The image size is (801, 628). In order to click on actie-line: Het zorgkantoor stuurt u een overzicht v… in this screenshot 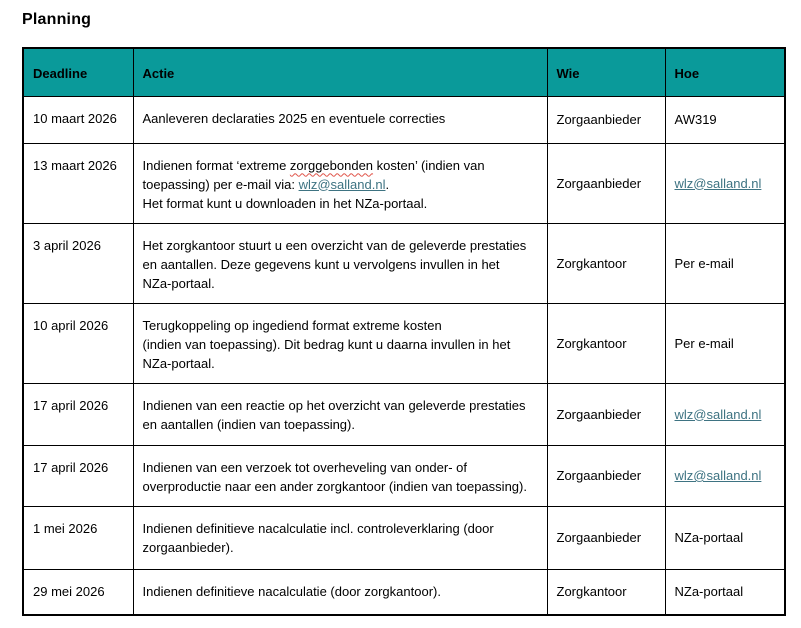, I will do `click(341, 245)`.